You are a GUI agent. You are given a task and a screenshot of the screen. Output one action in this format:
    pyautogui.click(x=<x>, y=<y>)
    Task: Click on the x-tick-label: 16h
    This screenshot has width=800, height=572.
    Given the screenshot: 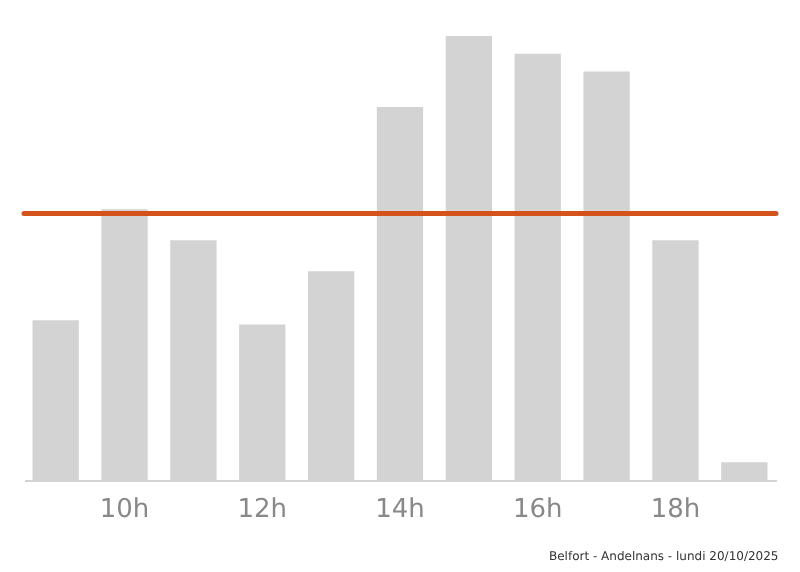 What is the action you would take?
    pyautogui.click(x=537, y=510)
    